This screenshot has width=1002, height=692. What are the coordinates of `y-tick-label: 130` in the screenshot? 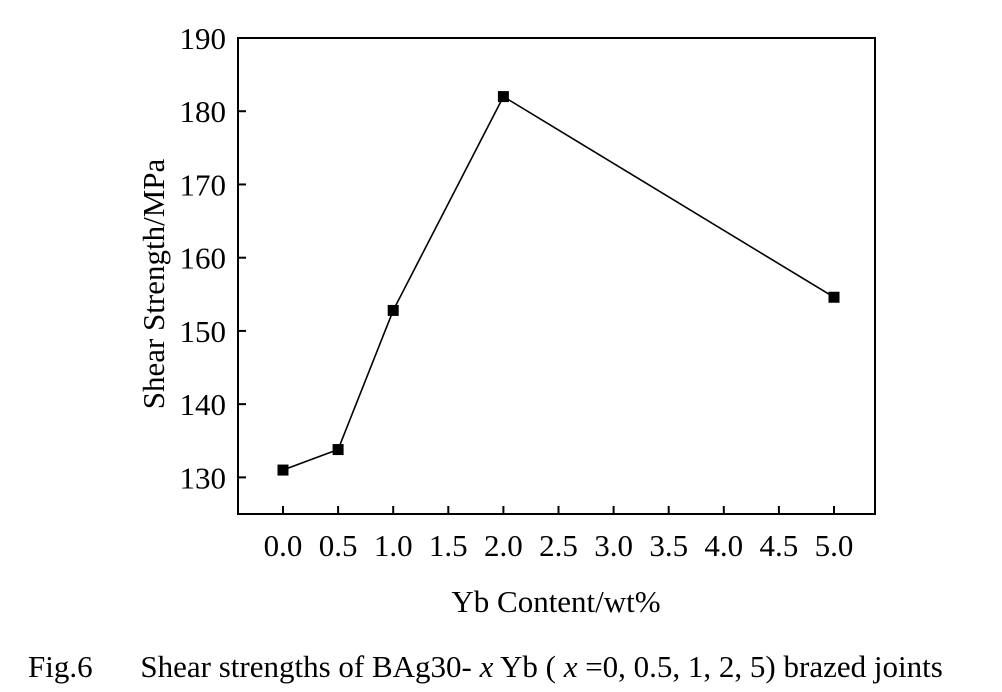 It's located at (203, 477).